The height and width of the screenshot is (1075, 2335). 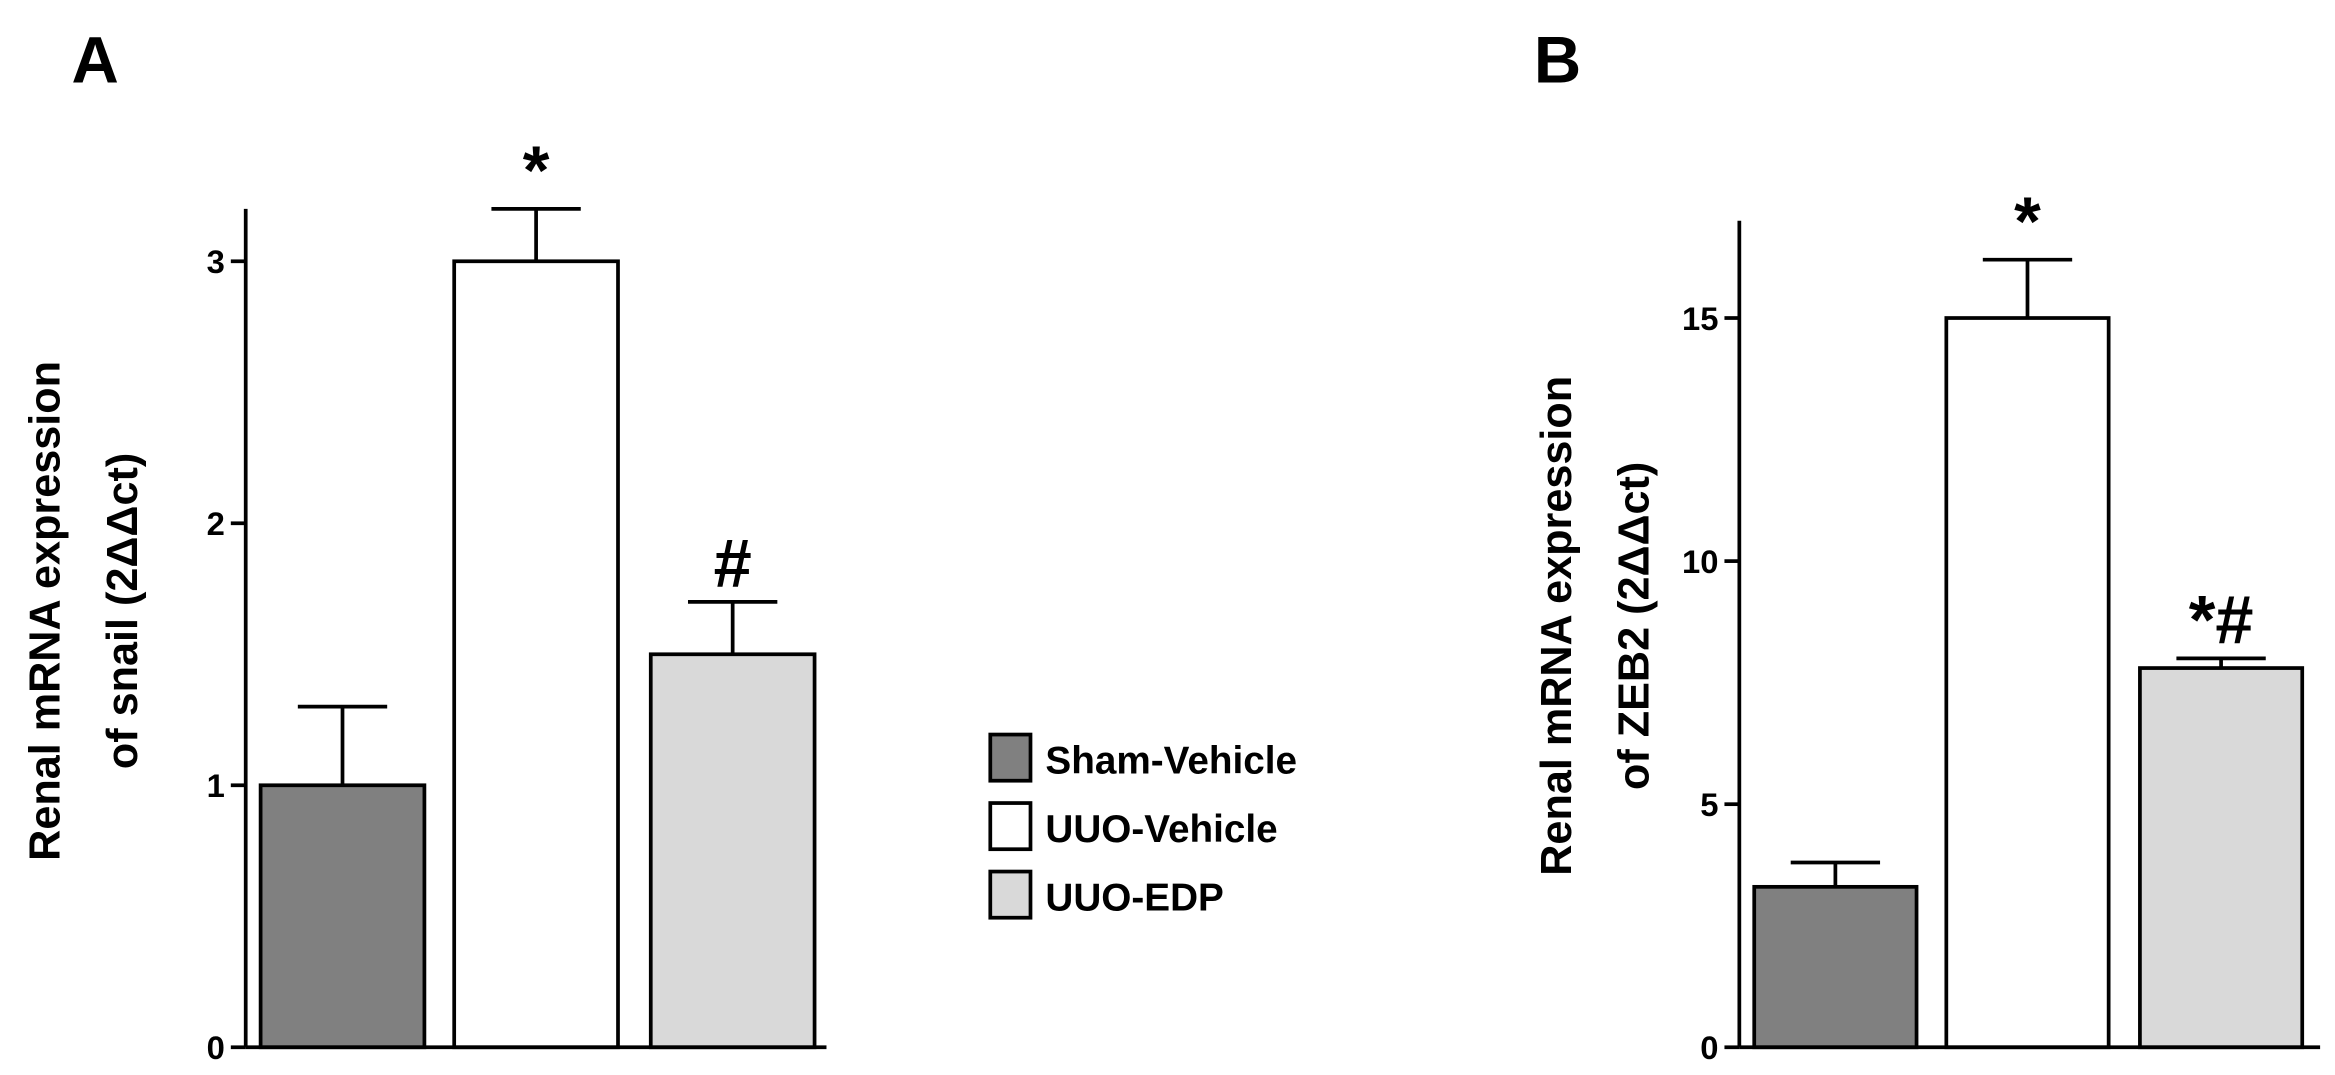 I want to click on y-tick-label: 15, so click(x=1700, y=318).